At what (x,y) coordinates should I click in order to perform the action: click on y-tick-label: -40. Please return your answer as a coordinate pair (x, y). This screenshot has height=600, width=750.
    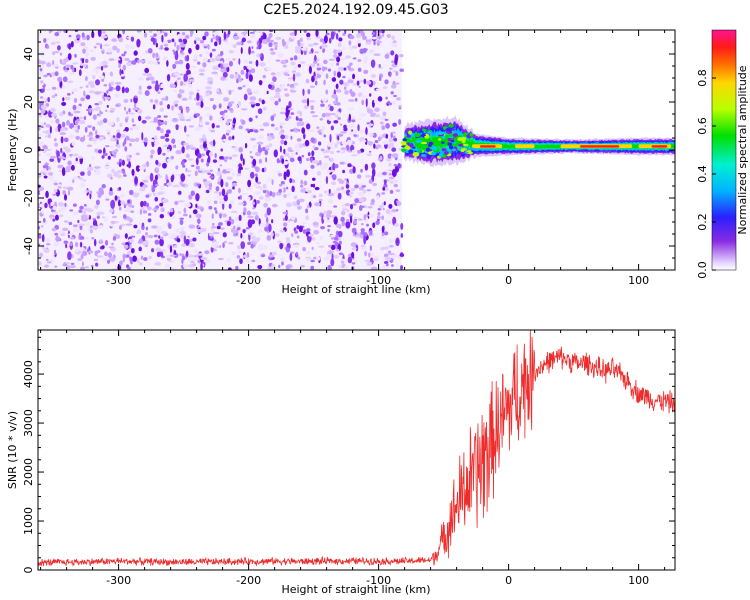
    Looking at the image, I should click on (28, 246).